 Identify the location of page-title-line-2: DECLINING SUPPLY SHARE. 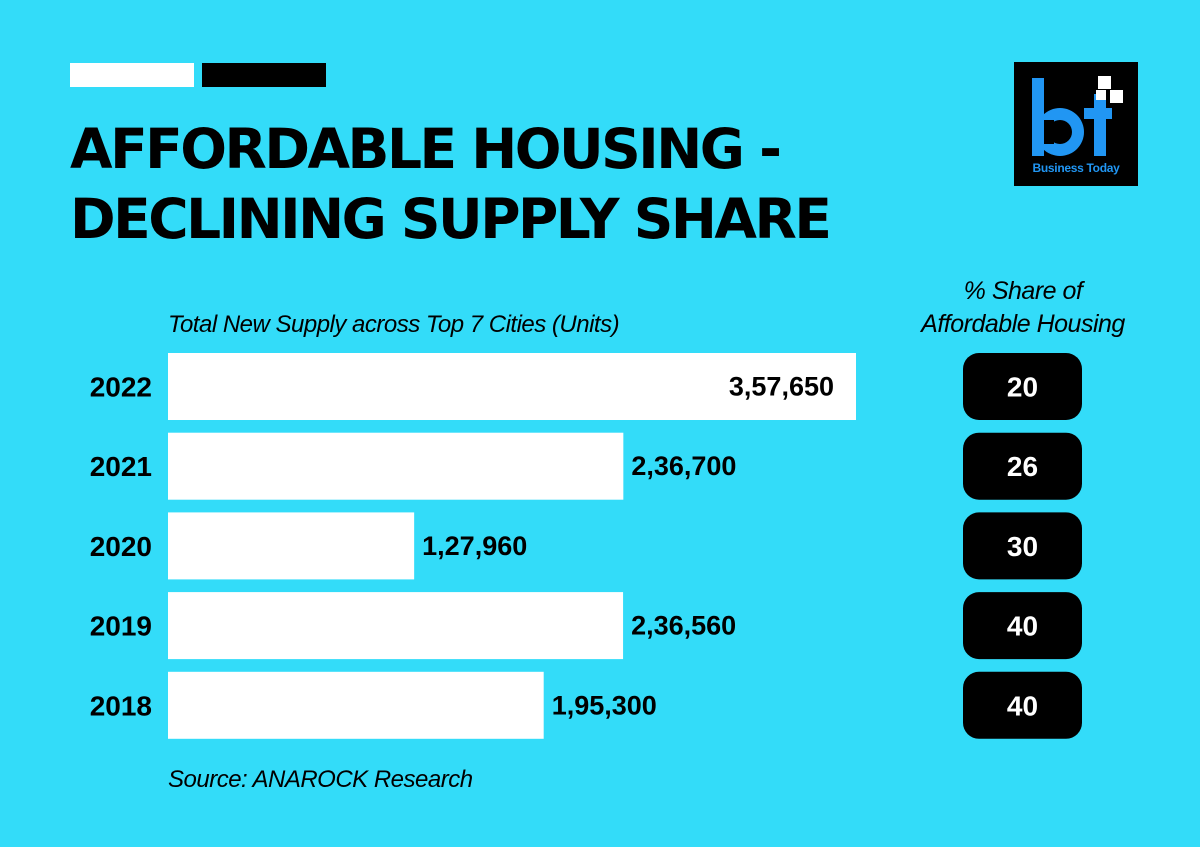
(451, 219).